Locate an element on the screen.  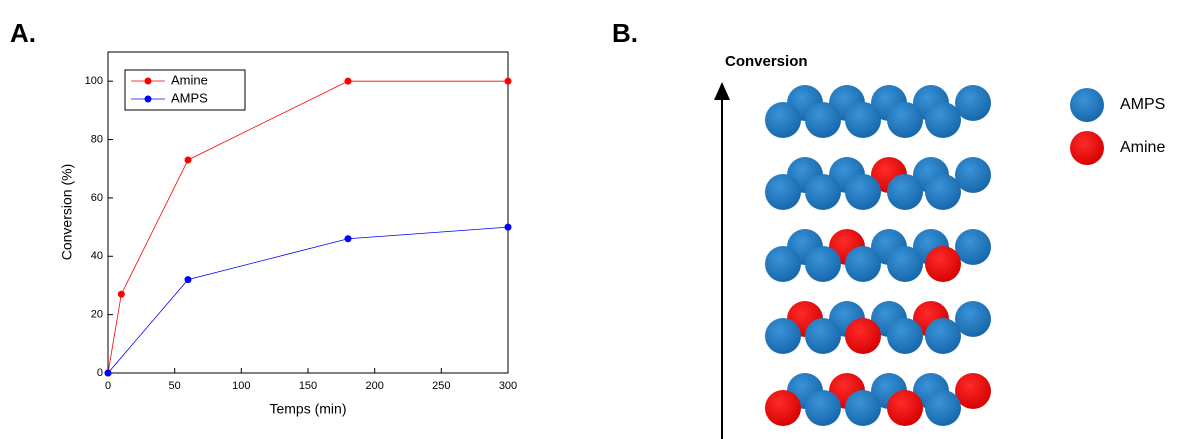
panel-label: A. is located at coordinates (23, 33).